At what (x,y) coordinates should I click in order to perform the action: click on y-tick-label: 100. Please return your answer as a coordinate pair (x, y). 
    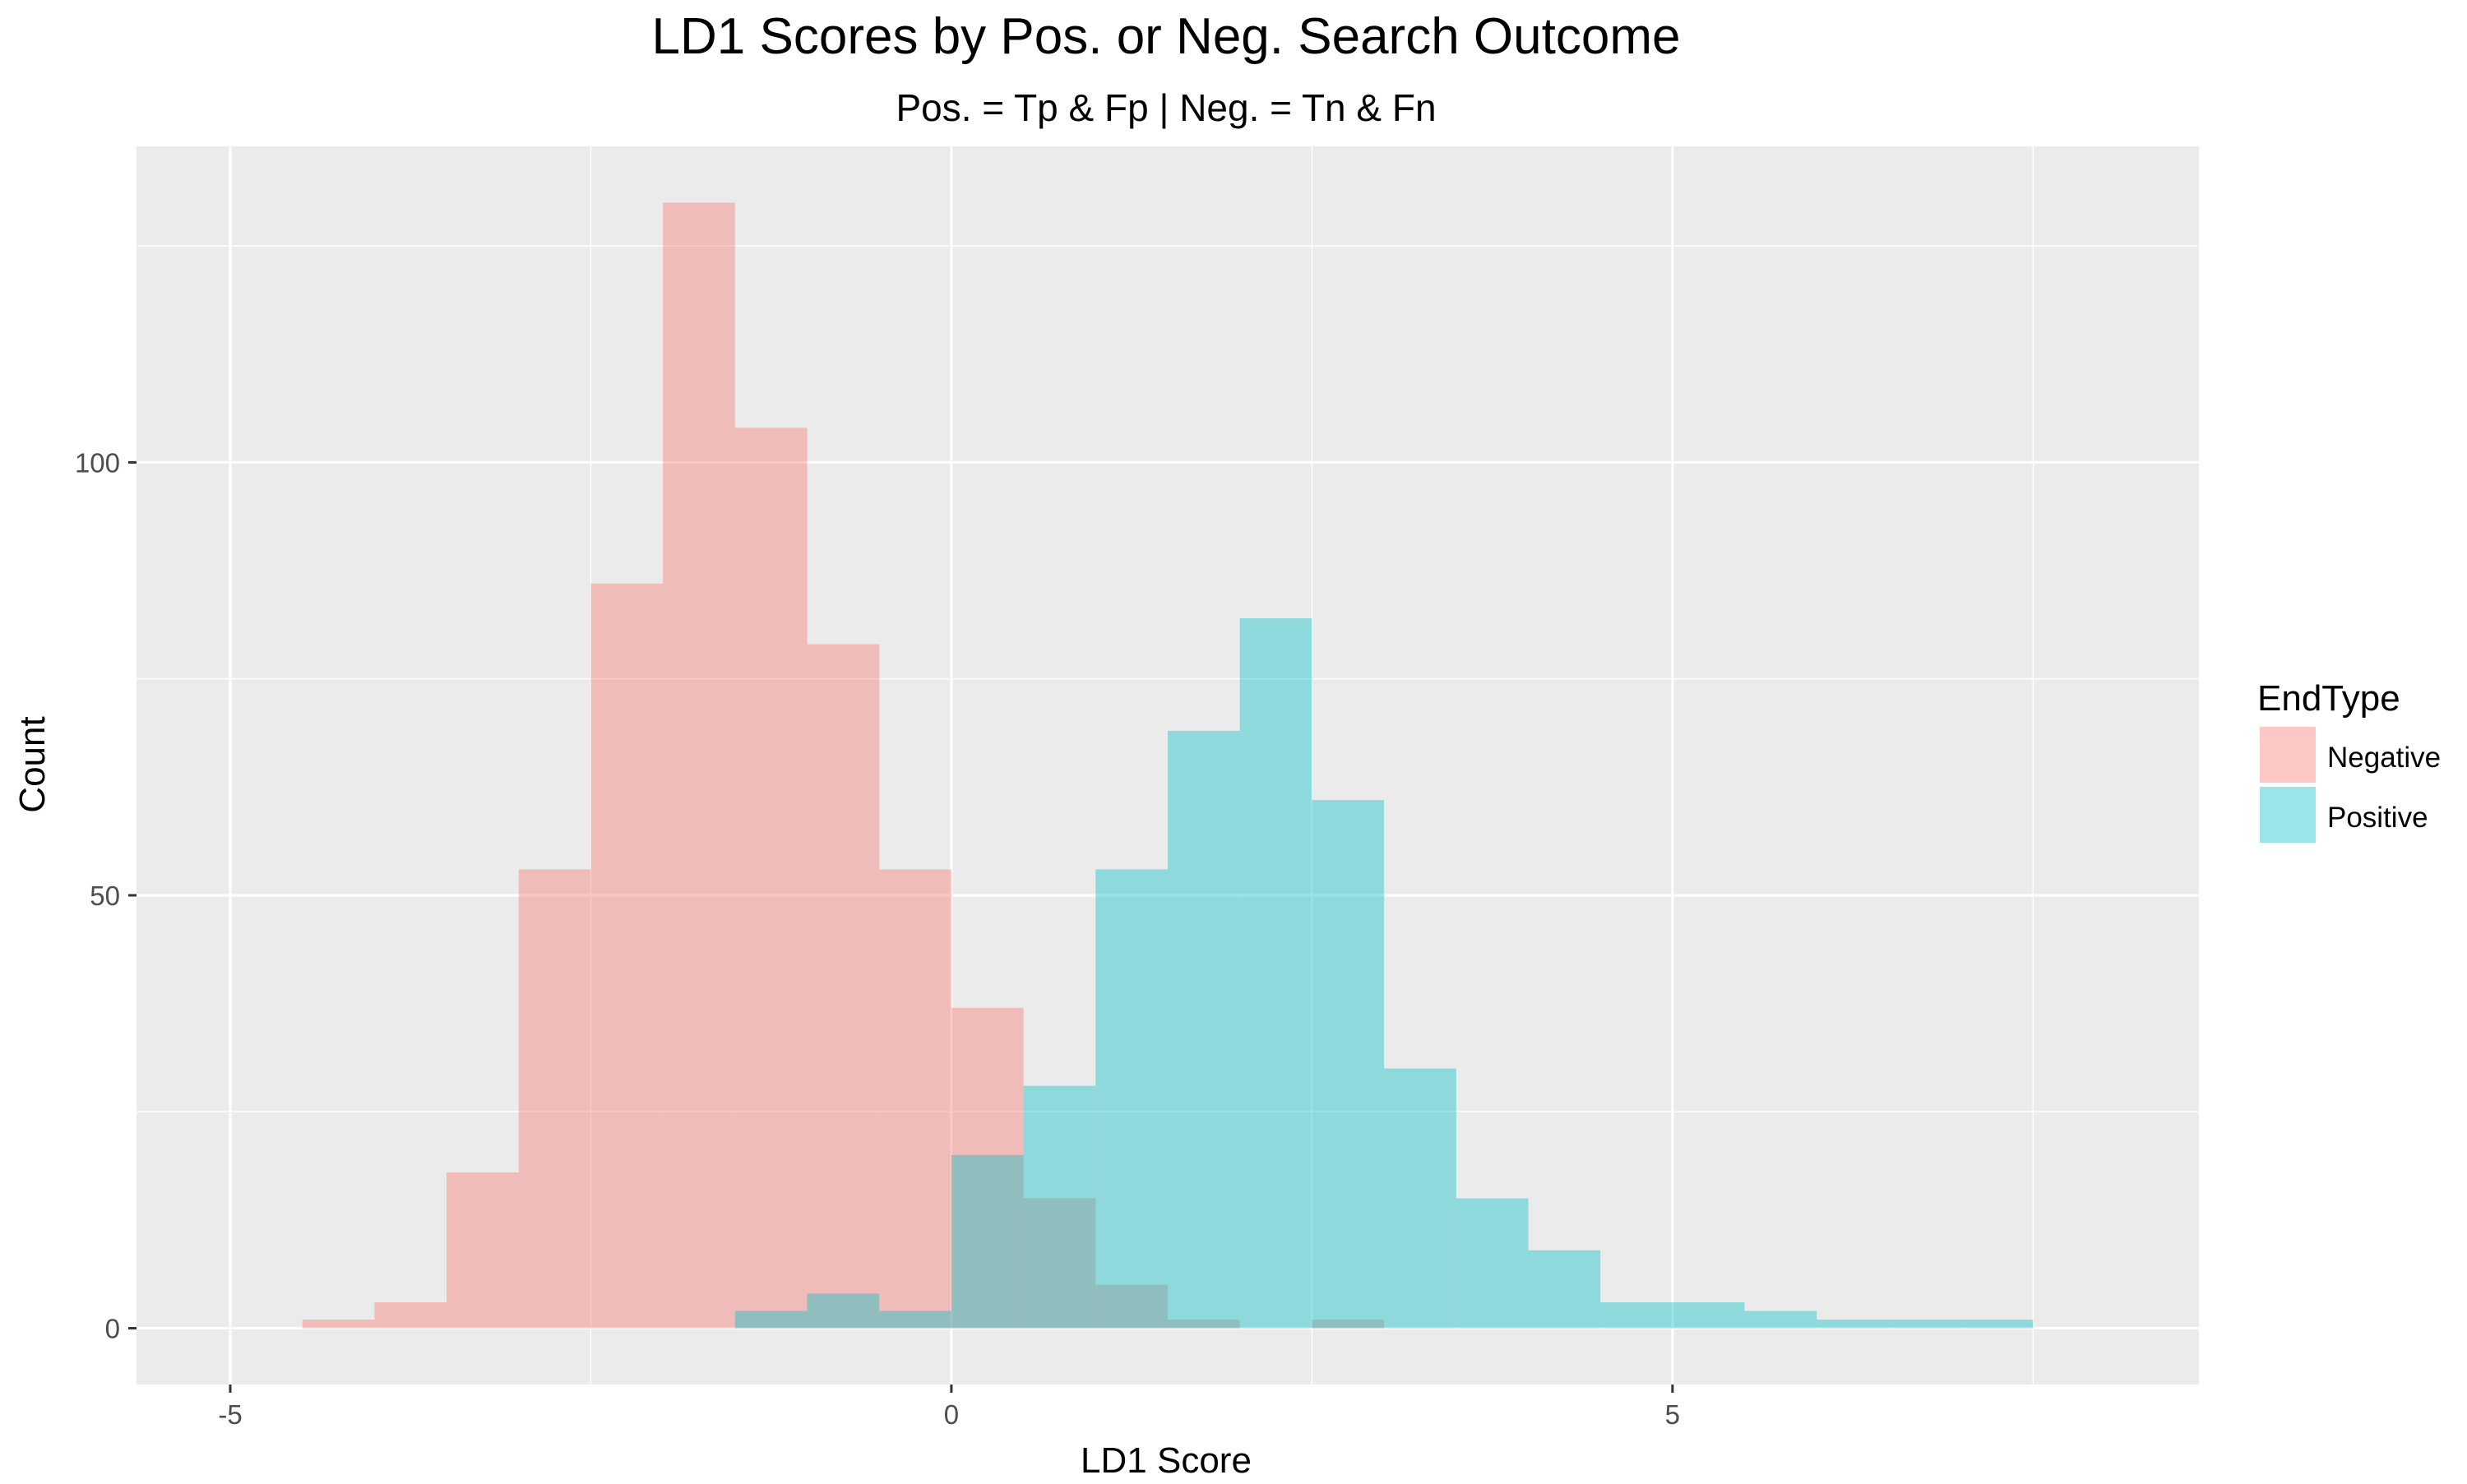
    Looking at the image, I should click on (98, 462).